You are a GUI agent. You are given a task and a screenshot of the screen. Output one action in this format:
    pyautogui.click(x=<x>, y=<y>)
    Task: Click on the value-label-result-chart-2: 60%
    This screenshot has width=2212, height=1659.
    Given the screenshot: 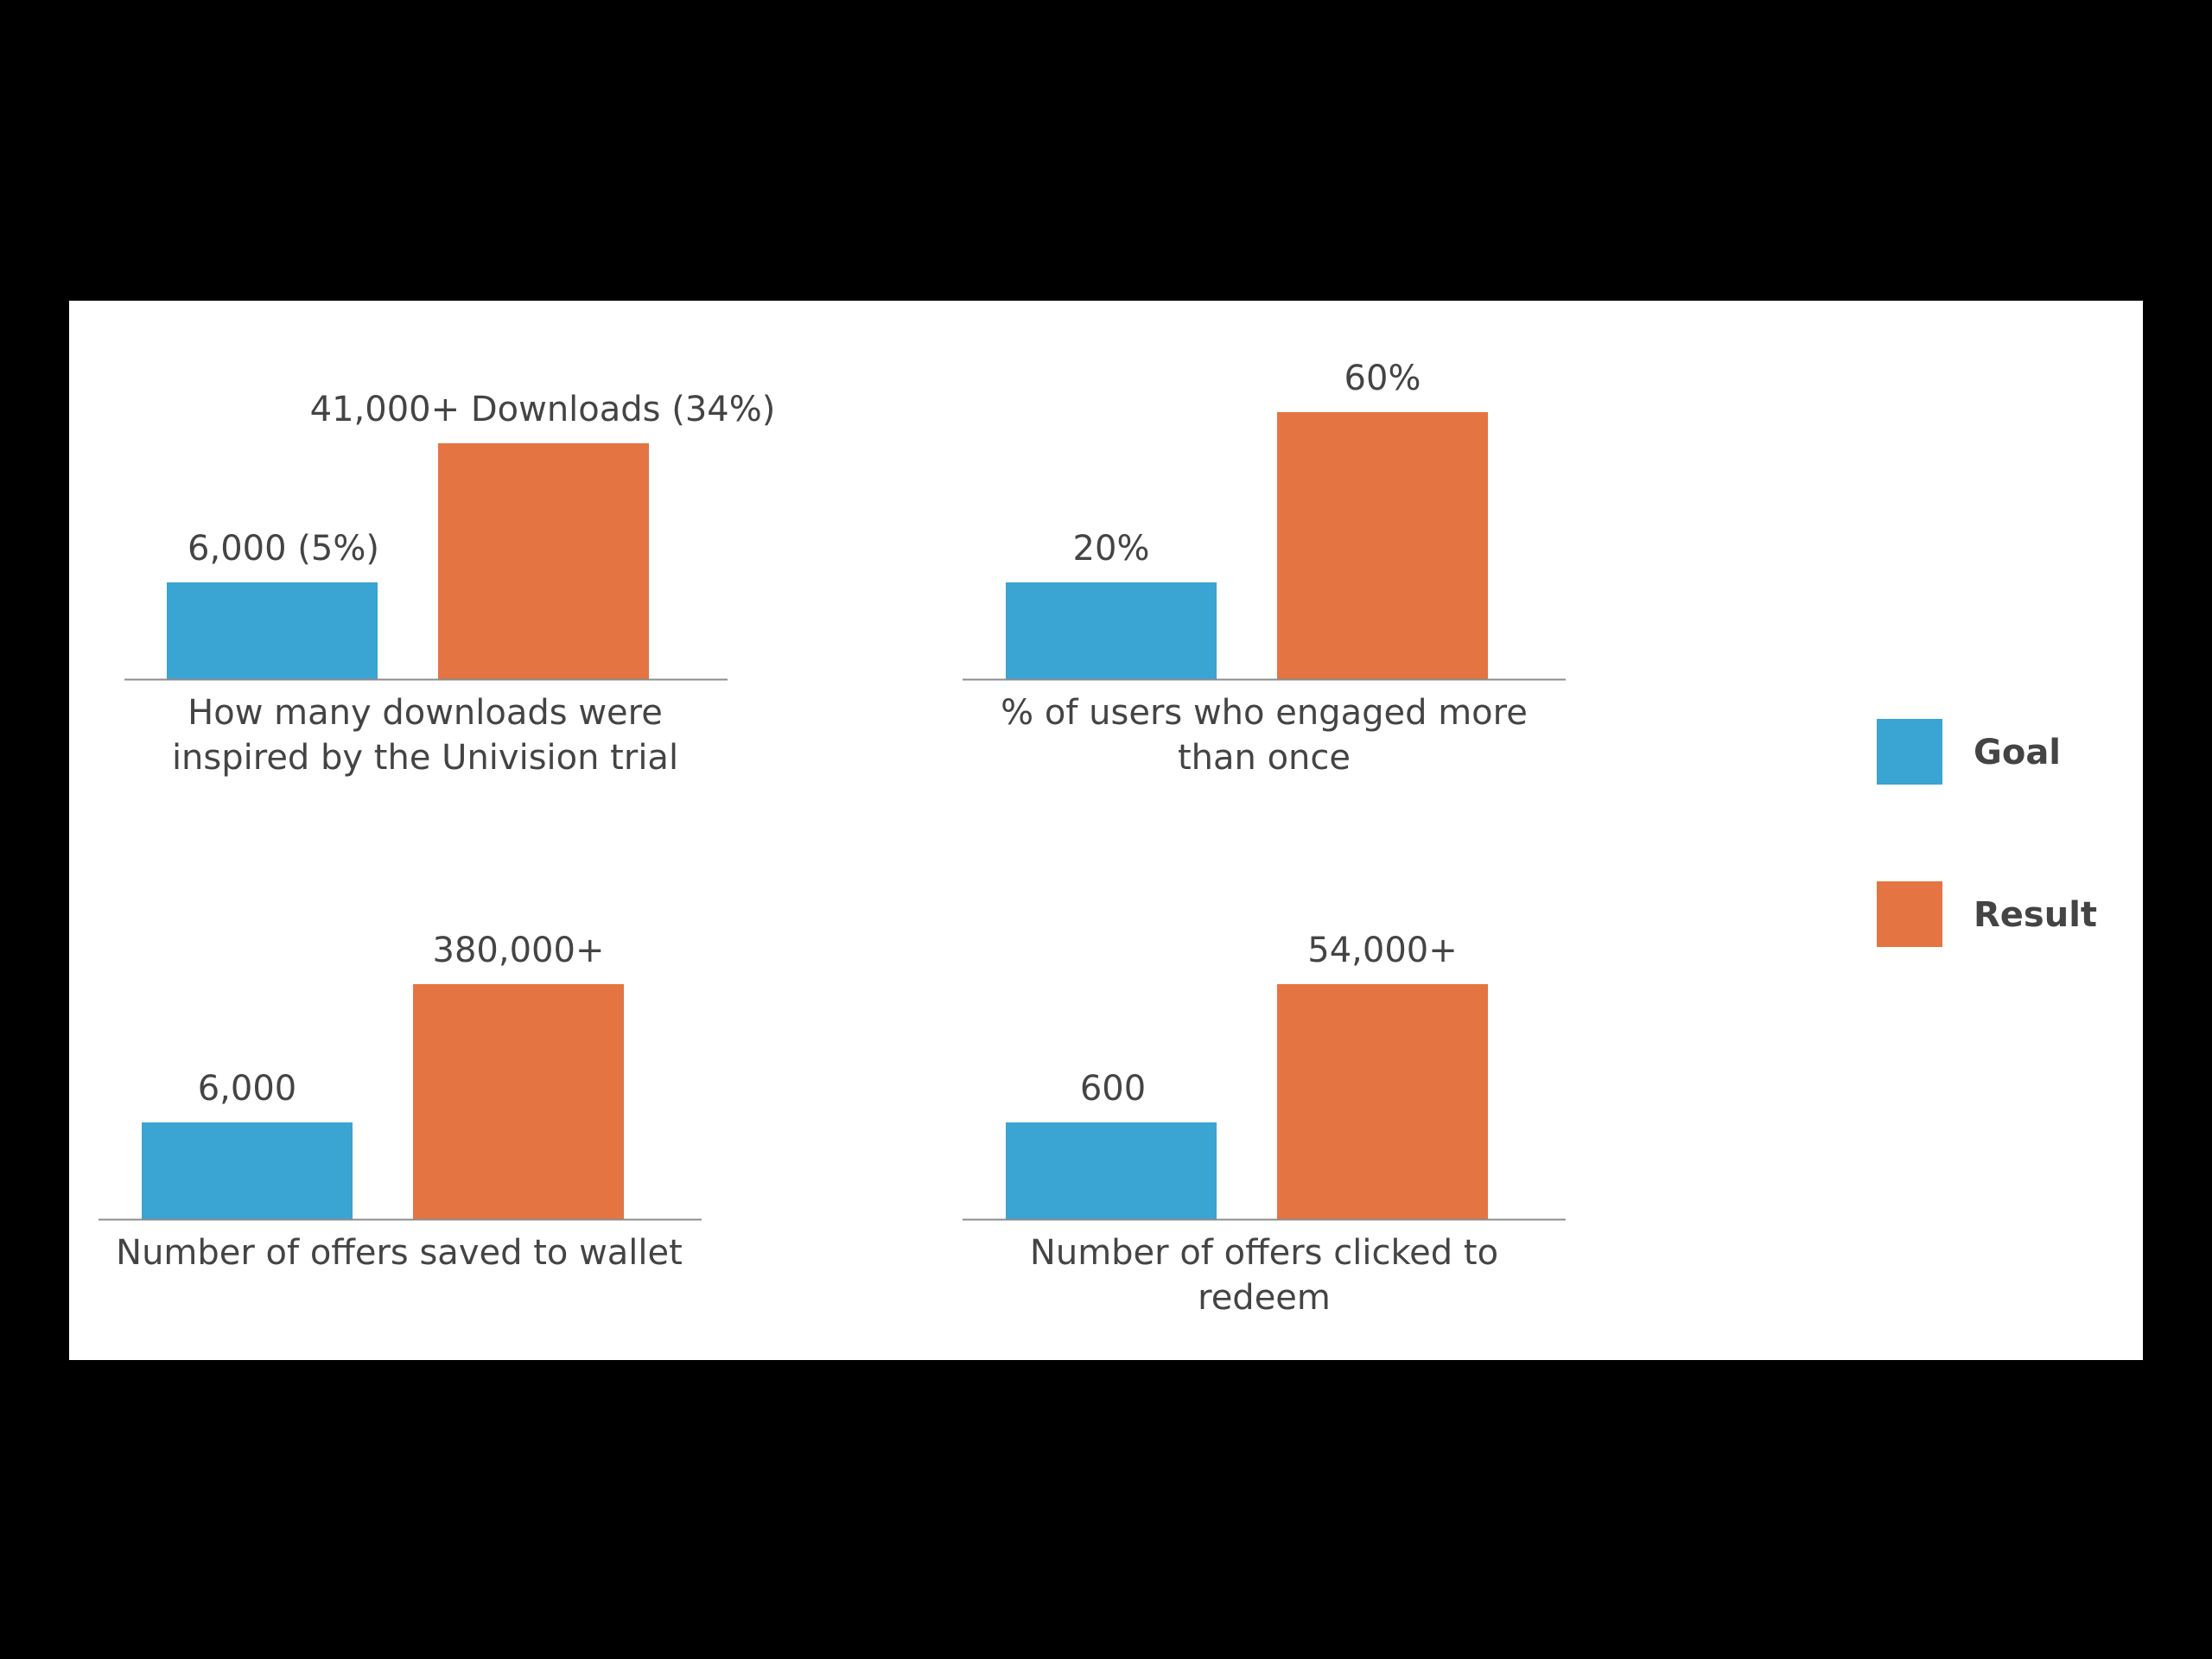 What is the action you would take?
    pyautogui.click(x=1382, y=378)
    